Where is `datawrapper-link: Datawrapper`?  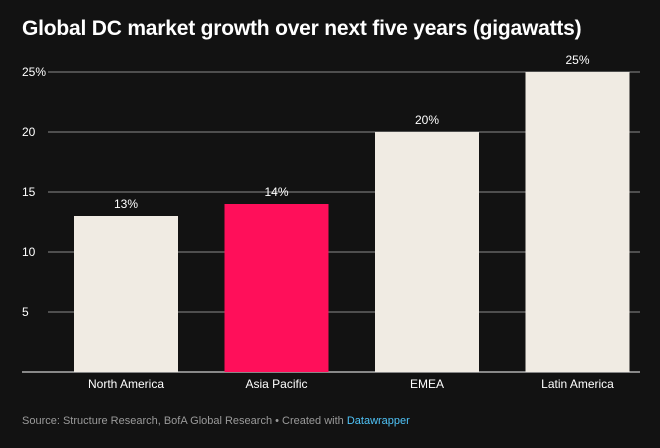
datawrapper-link: Datawrapper is located at coordinates (378, 421).